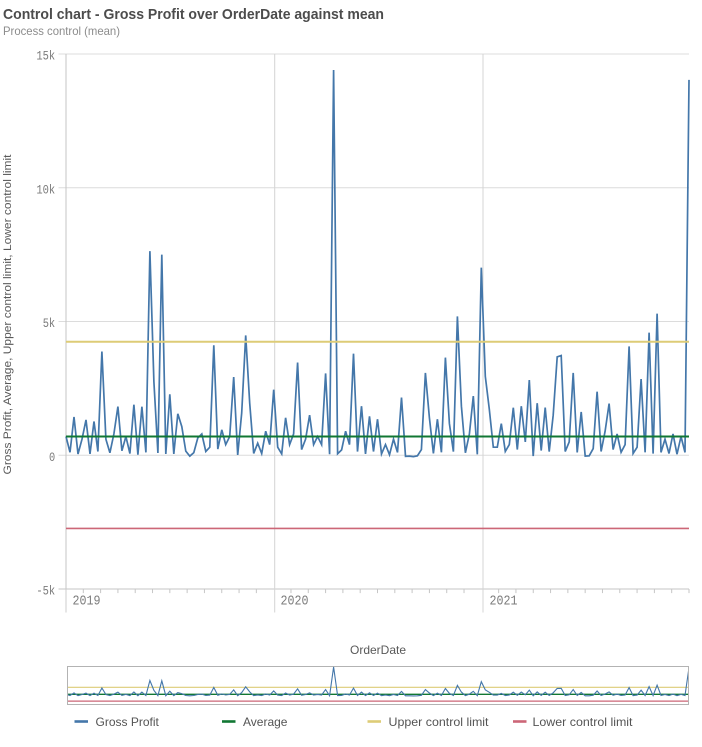  I want to click on svg-text: Lower control limit, so click(583, 722).